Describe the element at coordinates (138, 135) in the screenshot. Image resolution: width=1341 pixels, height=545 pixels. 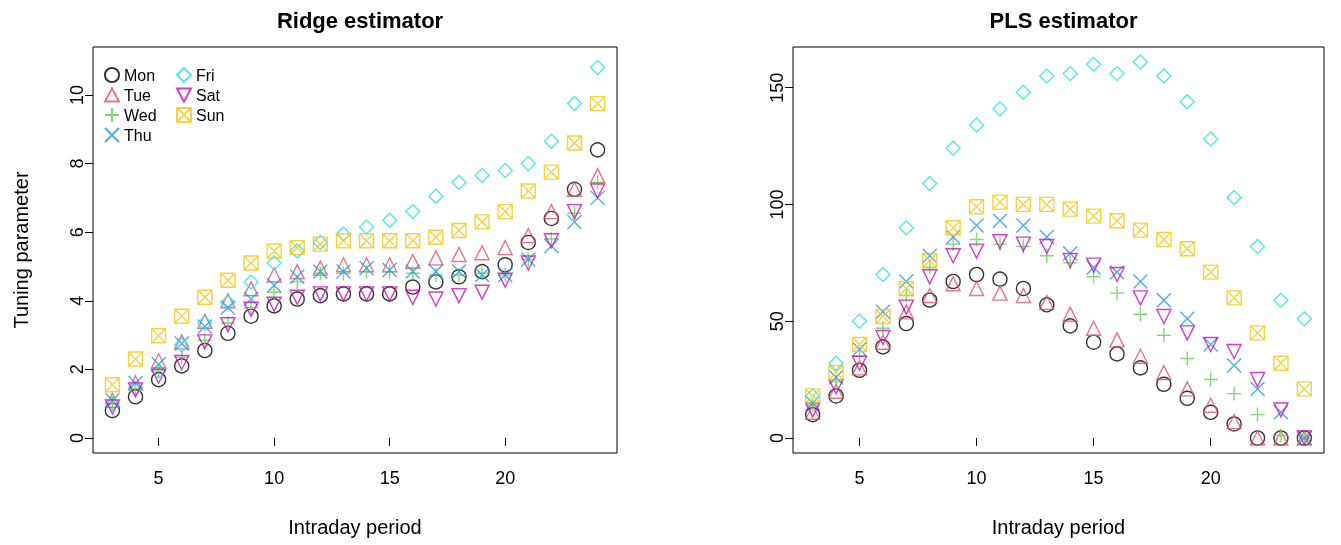
I see `legend-label: Thu` at that location.